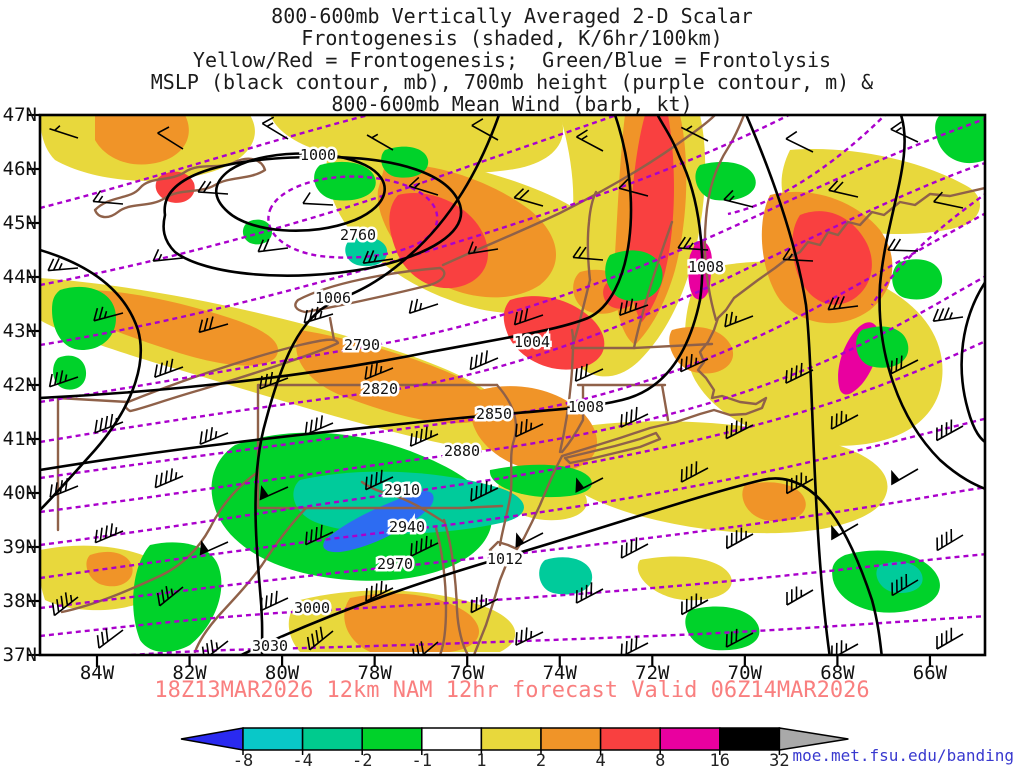  I want to click on height-contour-label: 2940, so click(407, 527).